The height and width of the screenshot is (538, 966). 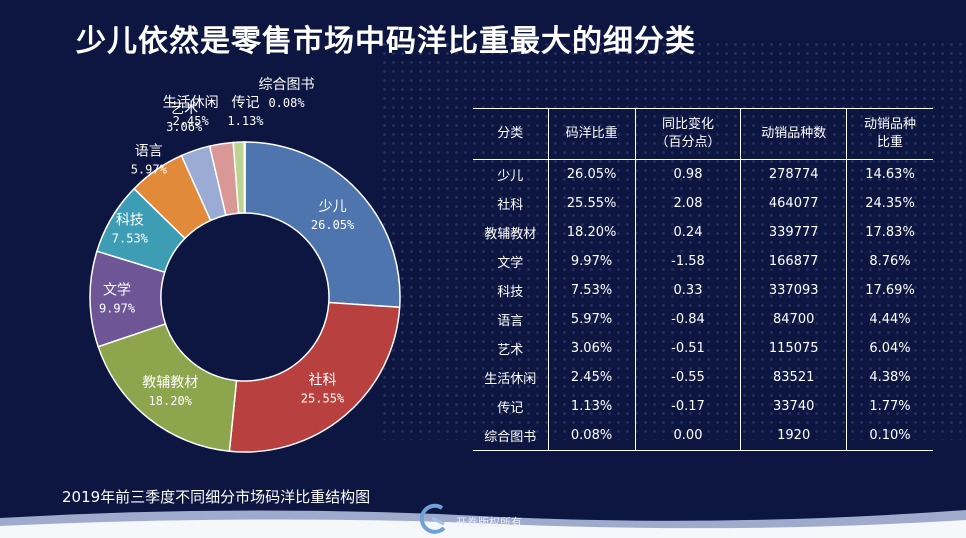 I want to click on slice-label: 生活休闲 2.45%, so click(x=191, y=111).